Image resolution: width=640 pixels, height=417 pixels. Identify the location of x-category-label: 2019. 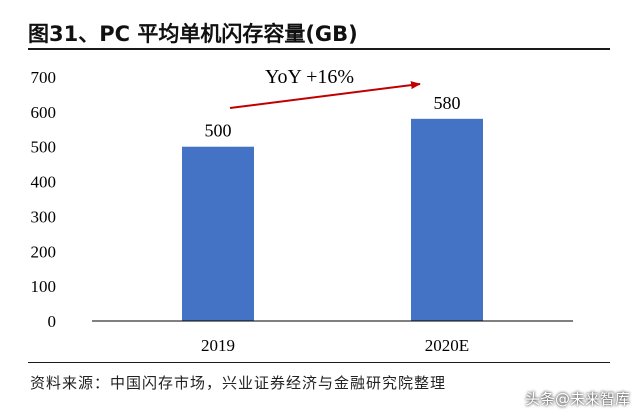
(218, 345).